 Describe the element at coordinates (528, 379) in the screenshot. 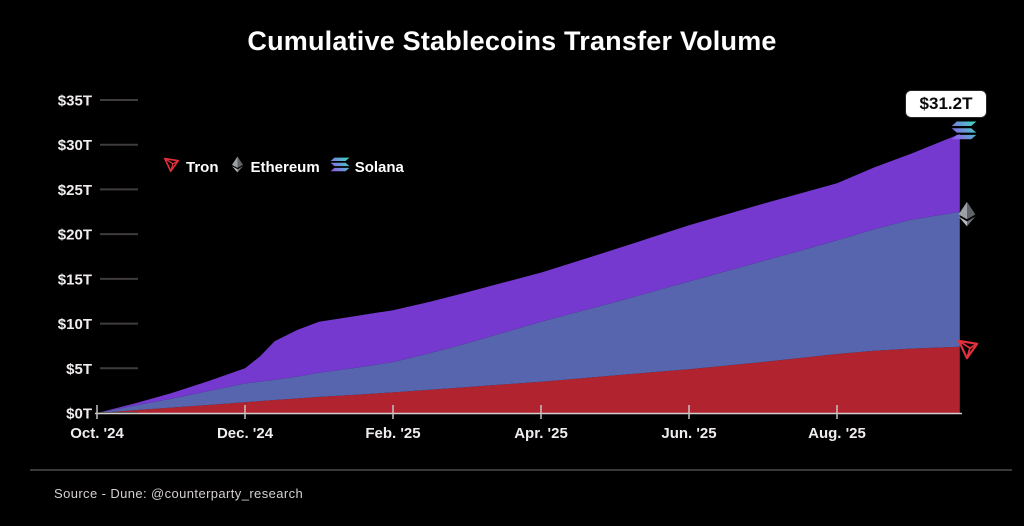

I see `area-tron` at that location.